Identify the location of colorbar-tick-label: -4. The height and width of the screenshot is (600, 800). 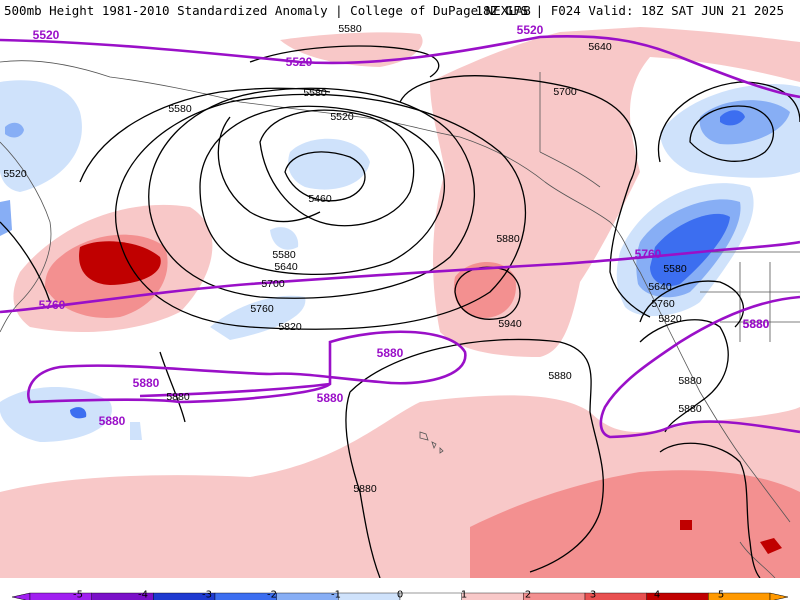
(143, 594).